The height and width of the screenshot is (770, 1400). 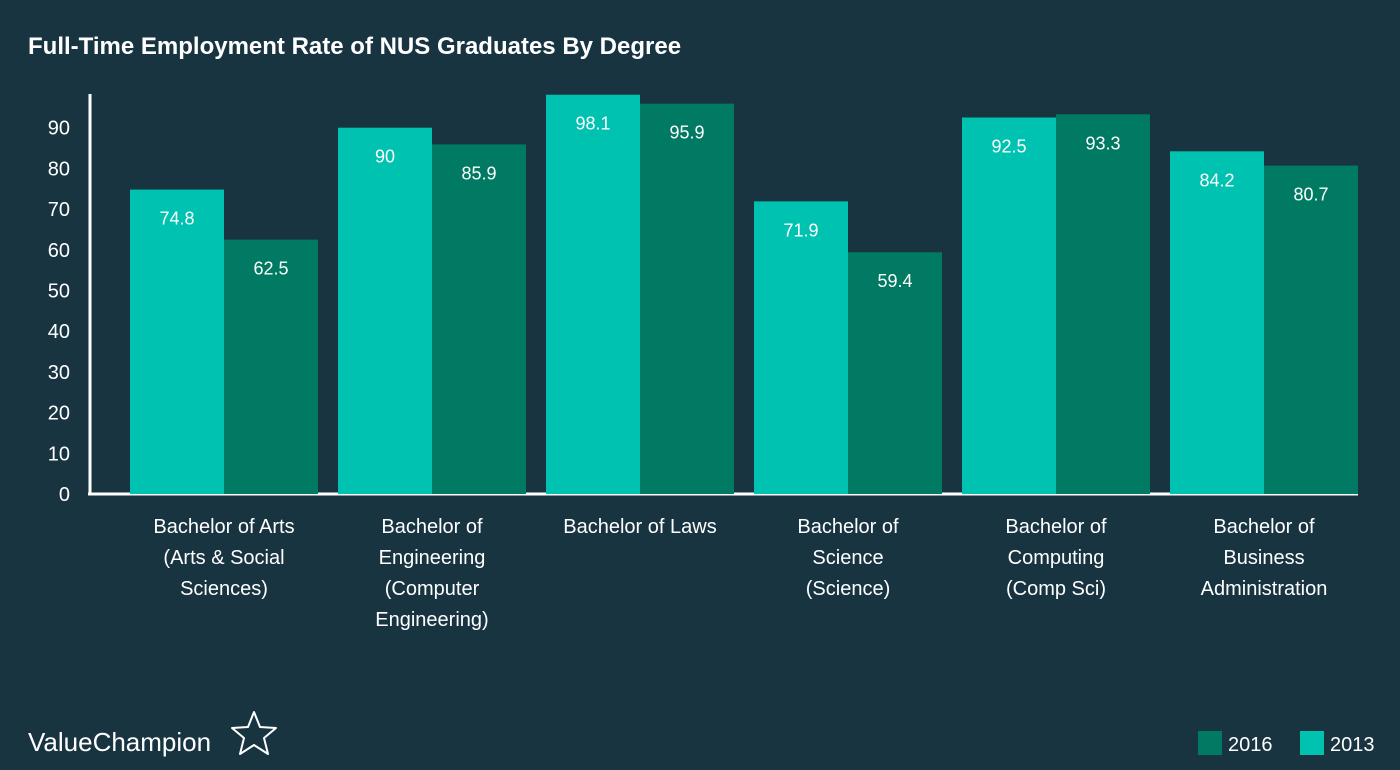 What do you see at coordinates (1210, 743) in the screenshot?
I see `legend-swatch-2016` at bounding box center [1210, 743].